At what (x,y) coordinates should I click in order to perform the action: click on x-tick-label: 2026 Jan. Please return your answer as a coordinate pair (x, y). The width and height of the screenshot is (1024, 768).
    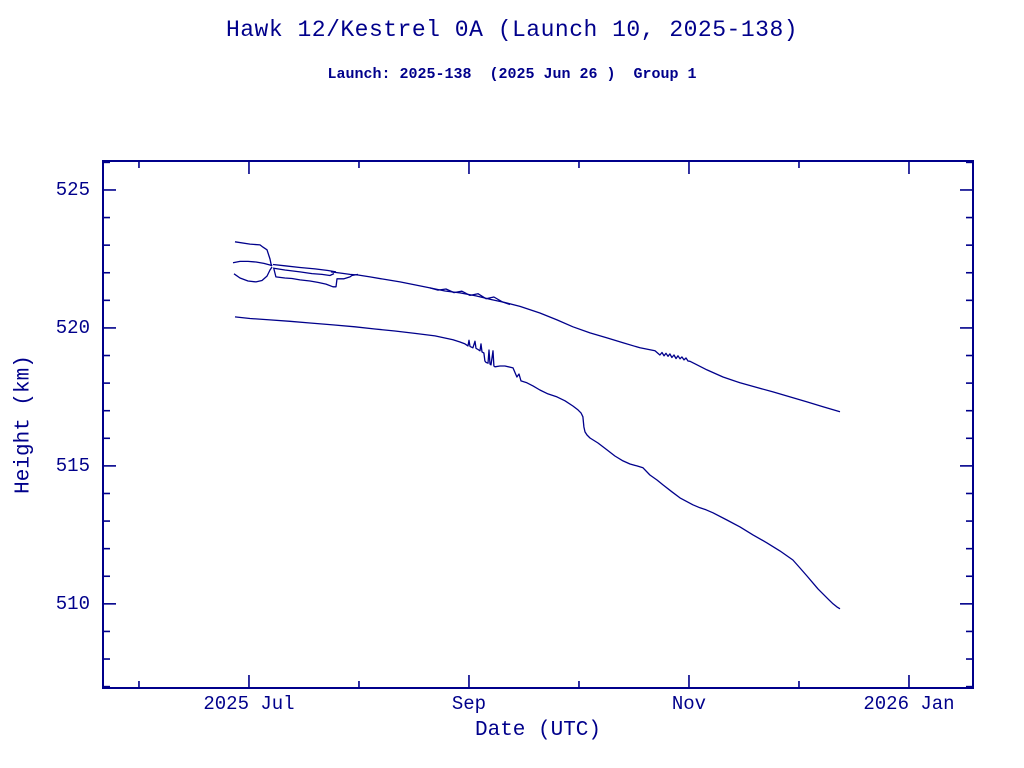
    Looking at the image, I should click on (909, 704).